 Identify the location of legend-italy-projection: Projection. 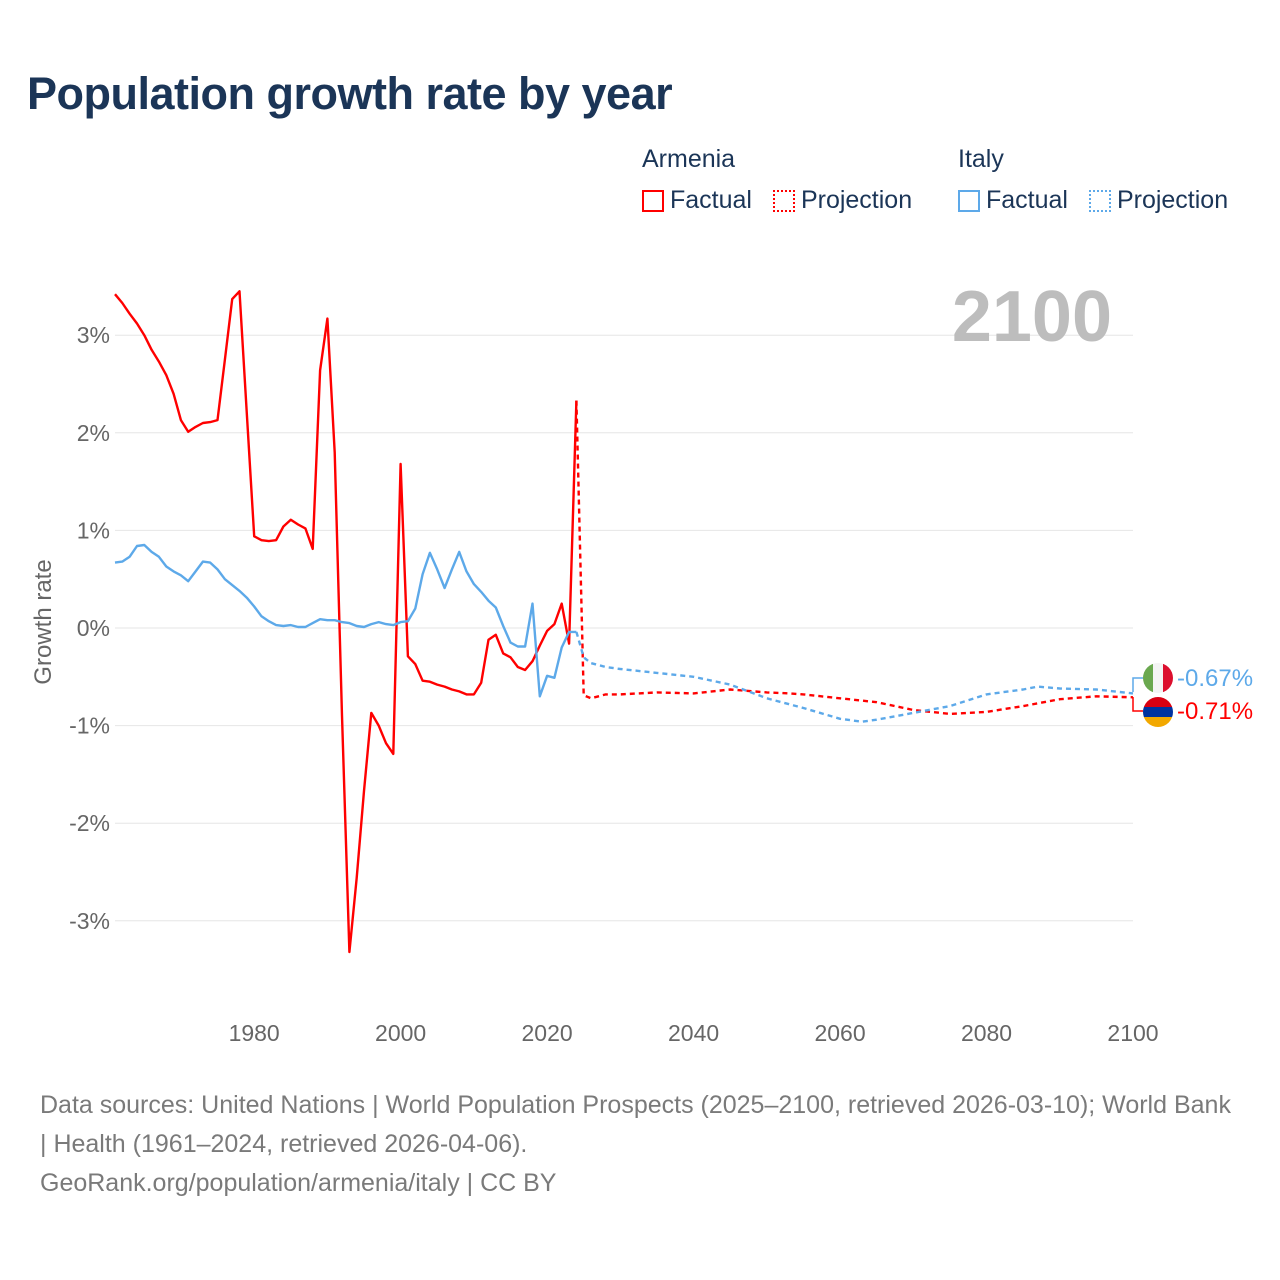
(1158, 200).